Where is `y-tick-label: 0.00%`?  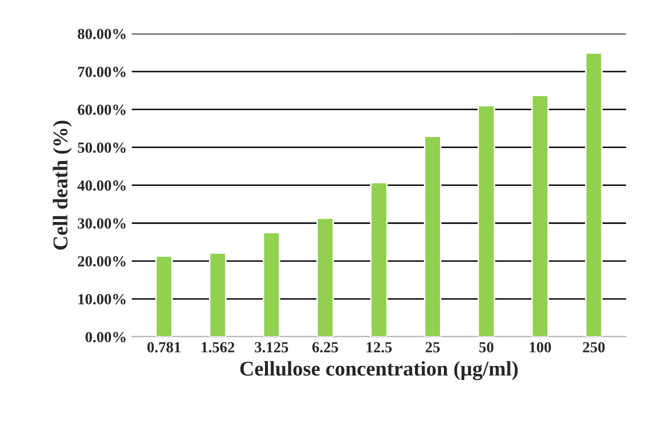
y-tick-label: 0.00% is located at coordinates (106, 337).